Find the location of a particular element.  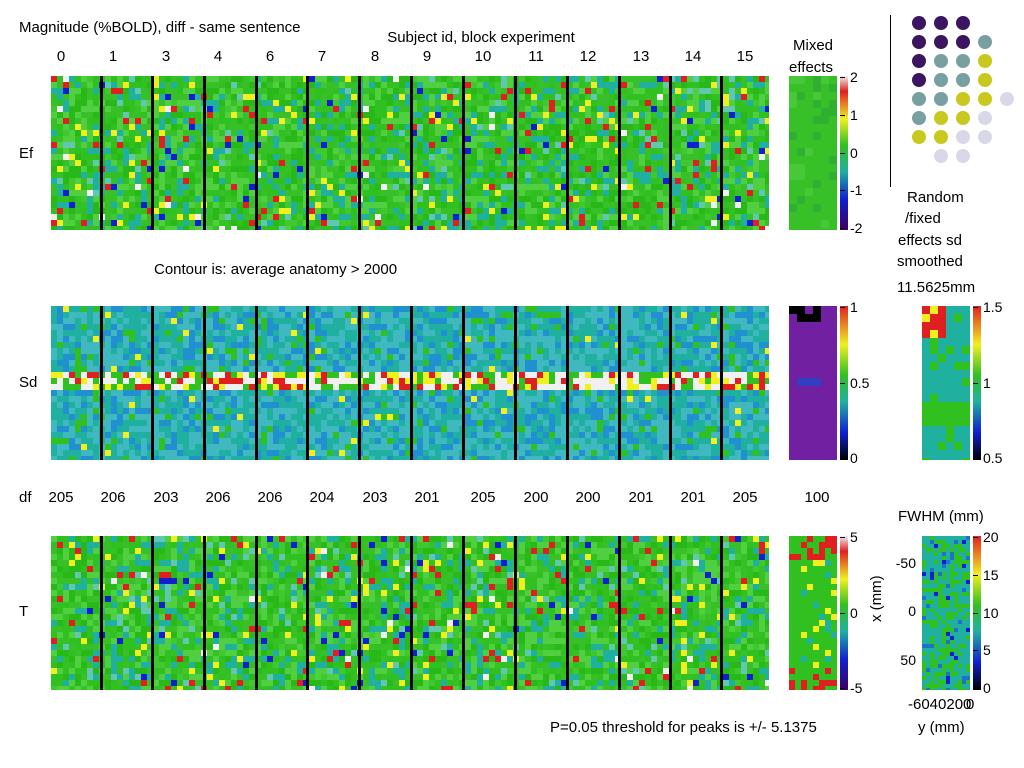

random-fixed-line3: effects sd is located at coordinates (930, 240).